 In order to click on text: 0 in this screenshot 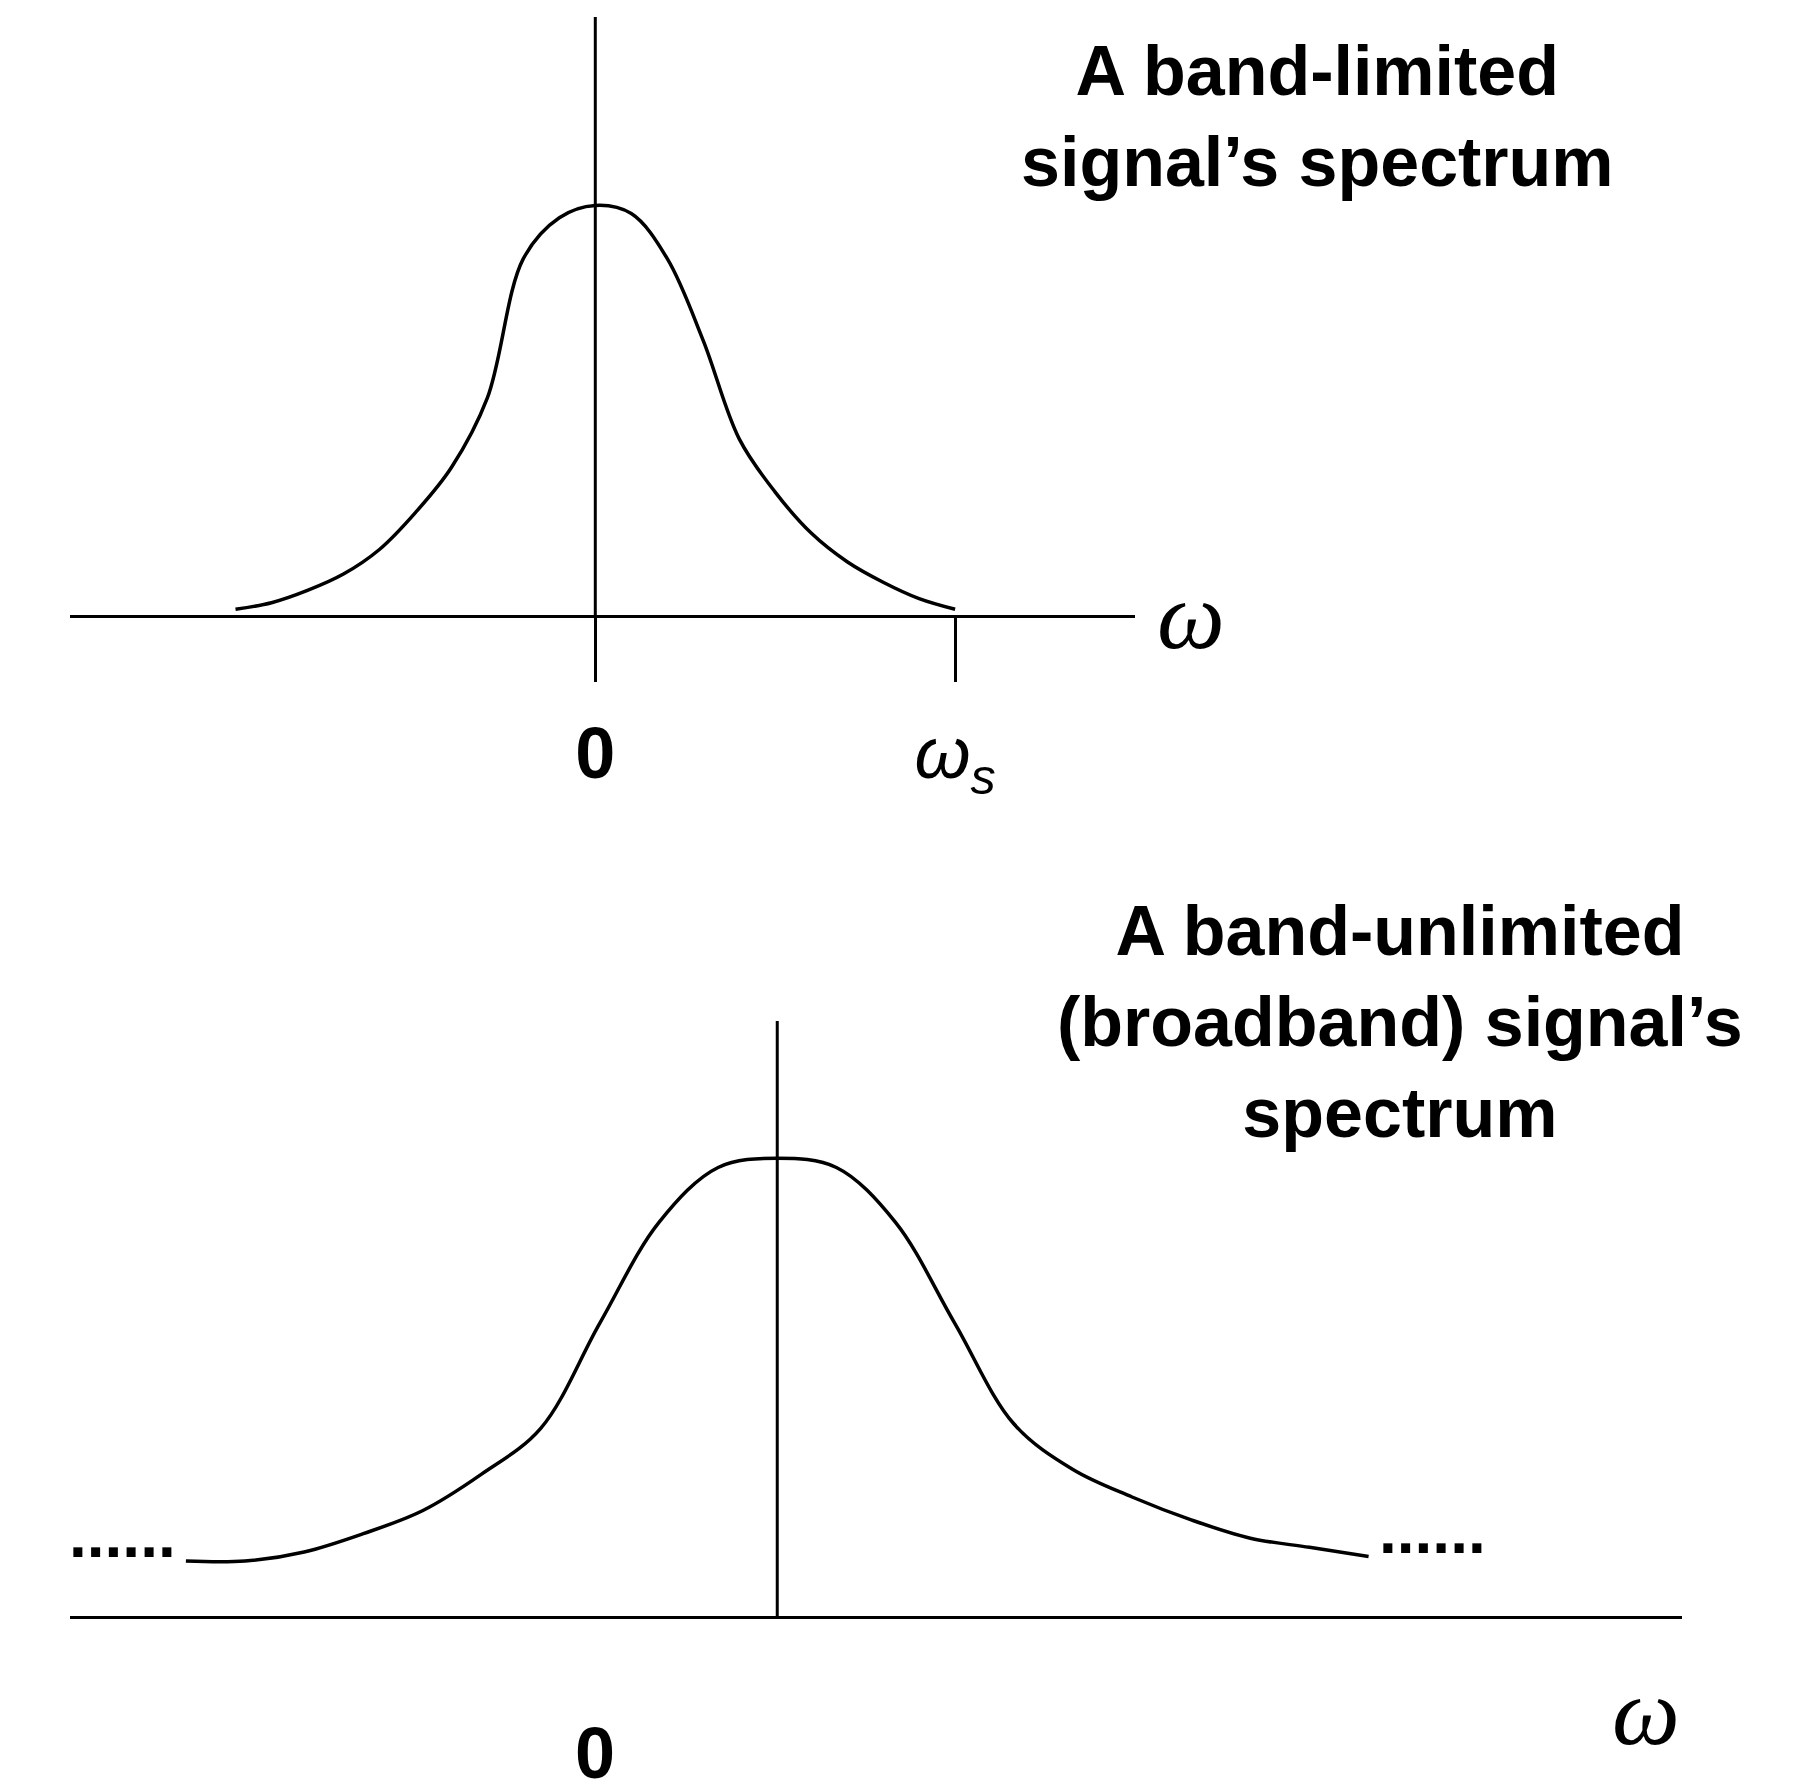, I will do `click(595, 1751)`.